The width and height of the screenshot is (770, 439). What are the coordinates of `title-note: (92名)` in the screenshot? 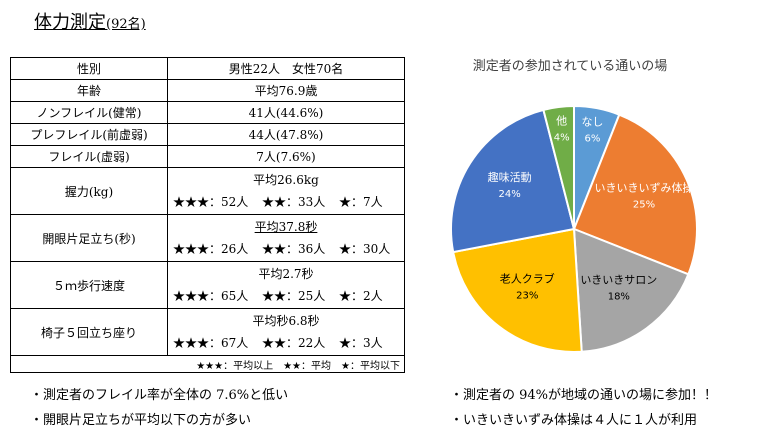 It's located at (126, 24).